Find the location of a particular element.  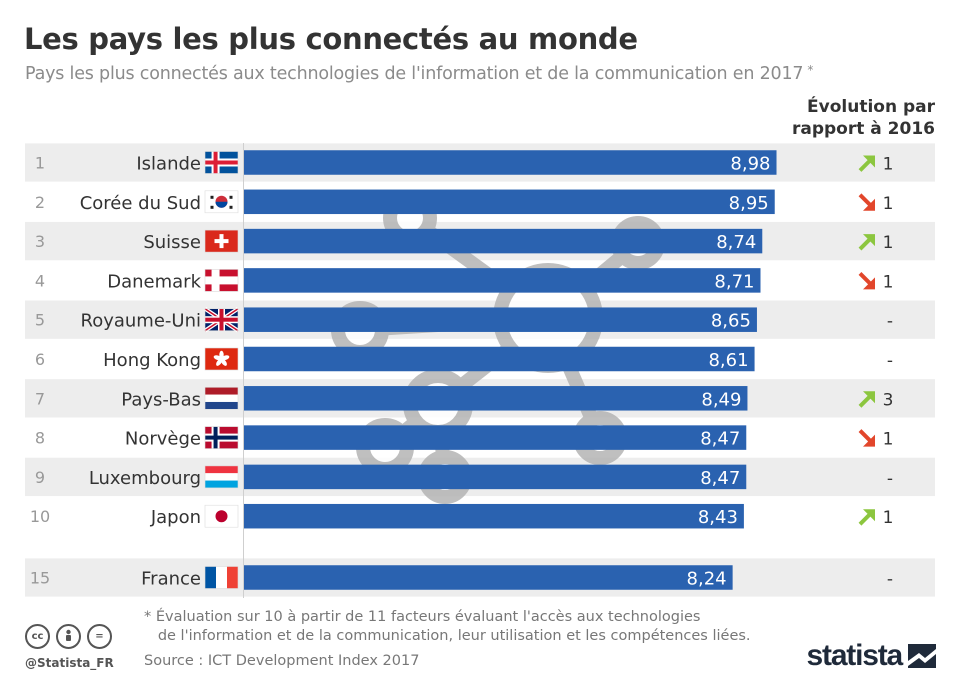

rank-label: 6 is located at coordinates (40, 359).